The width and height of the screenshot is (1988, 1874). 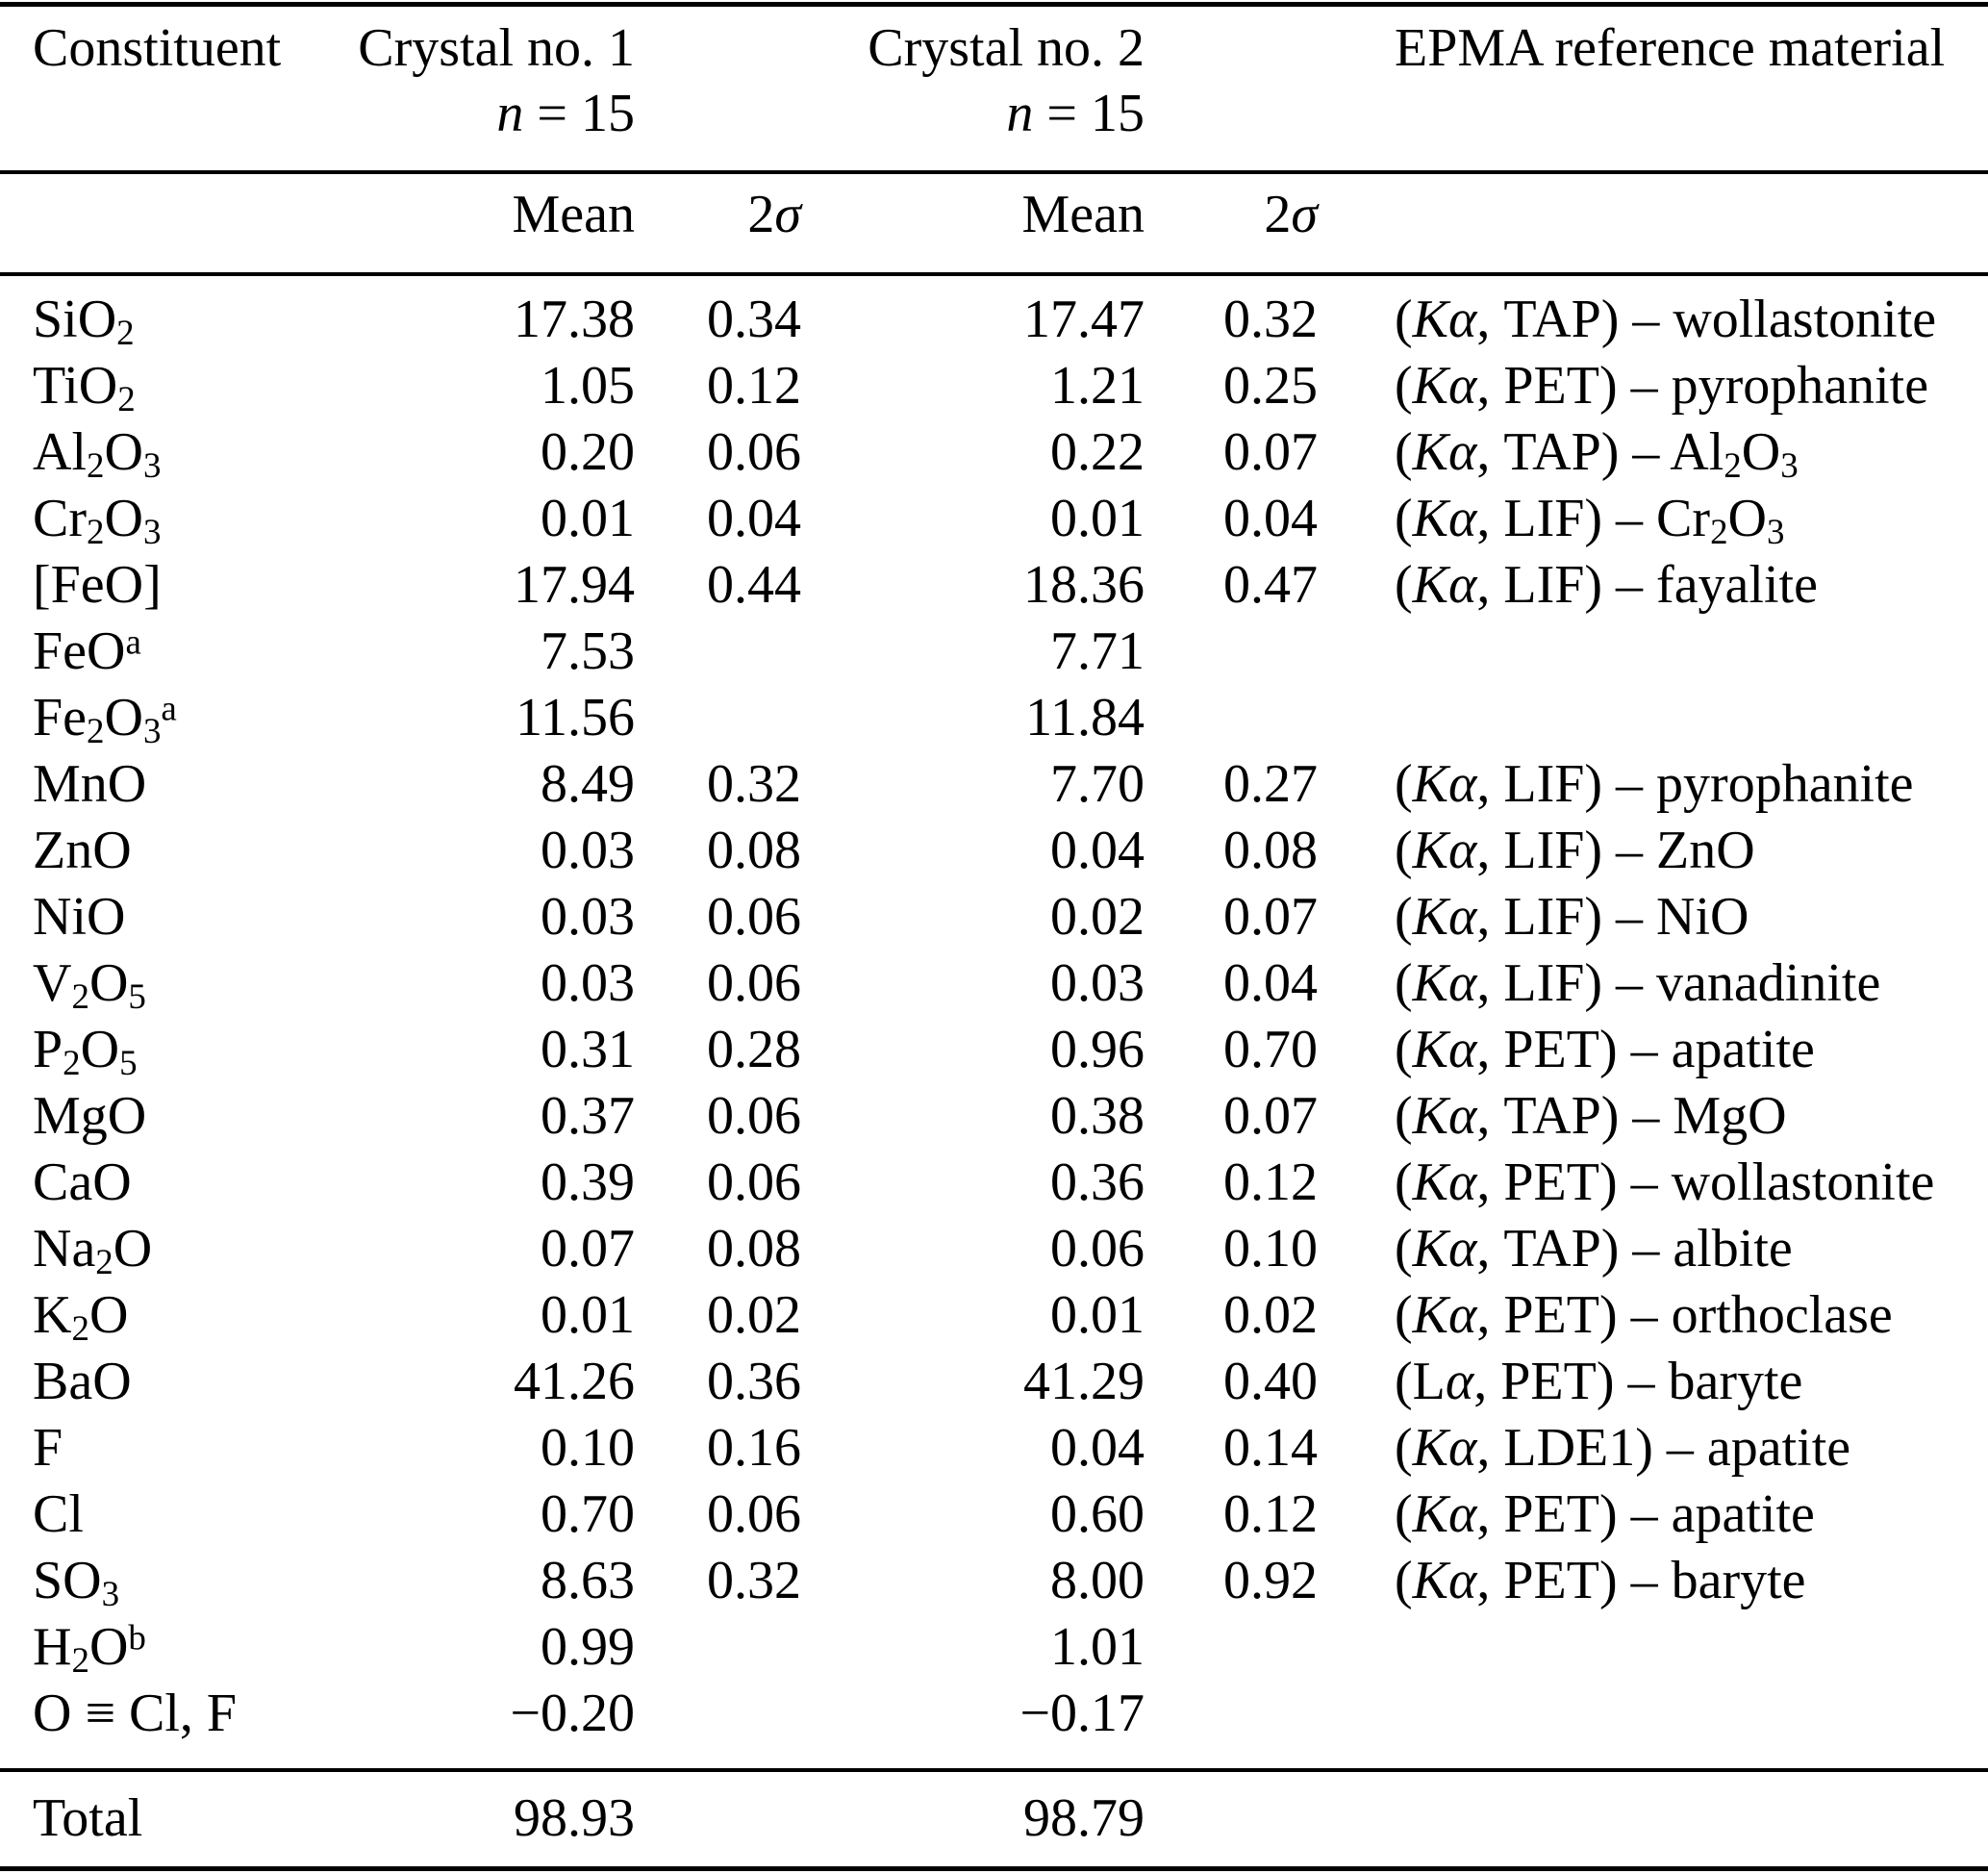 I want to click on crystal2-sigma-cell: 0.12, so click(x=1270, y=1182).